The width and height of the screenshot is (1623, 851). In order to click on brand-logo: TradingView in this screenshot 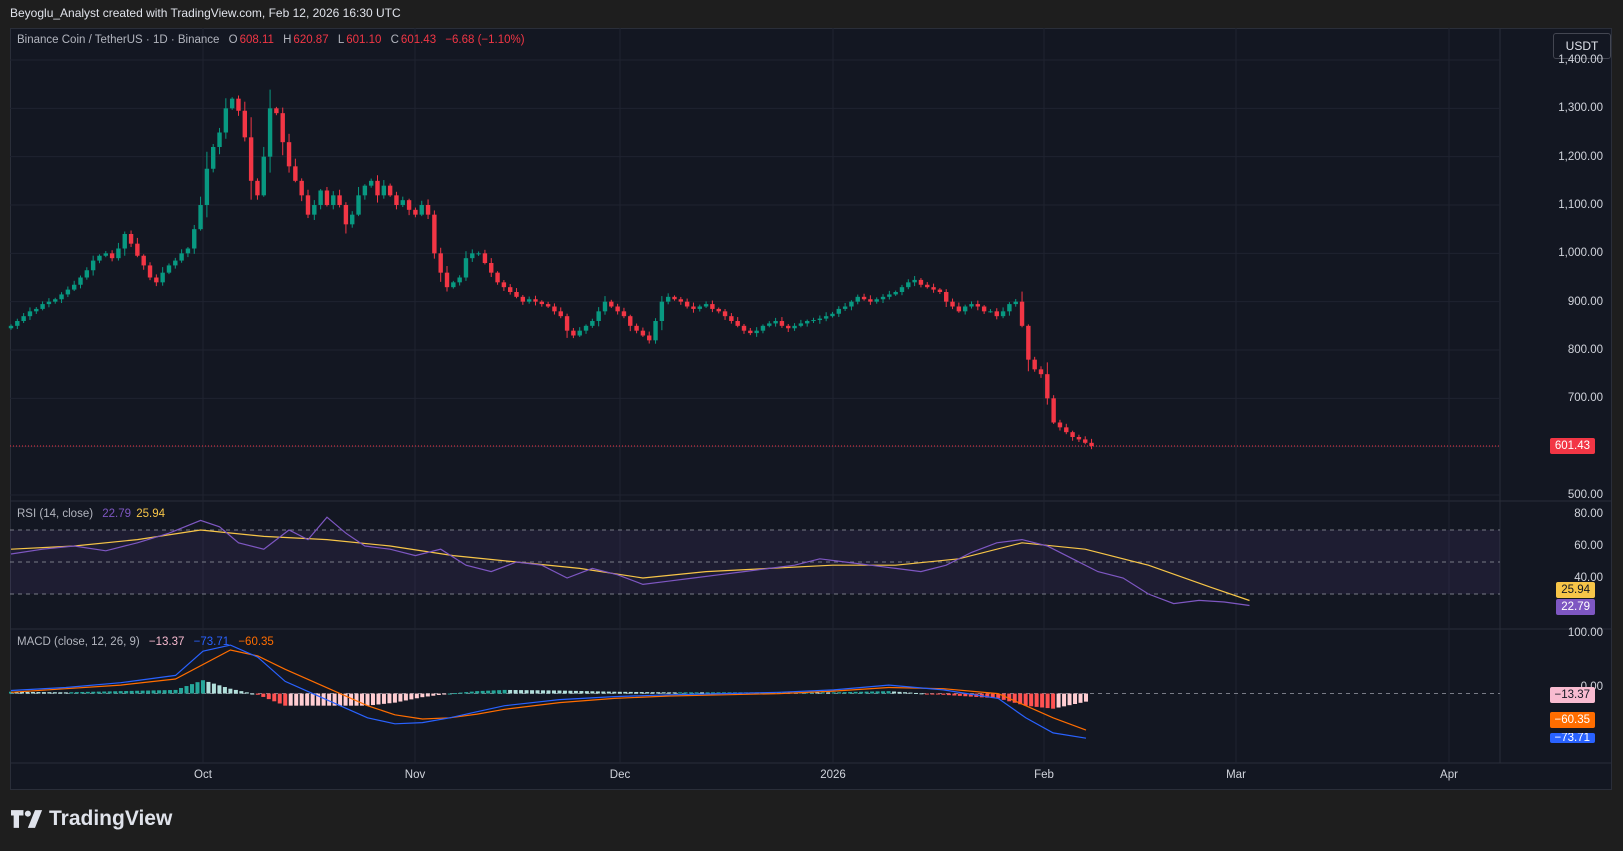, I will do `click(91, 819)`.